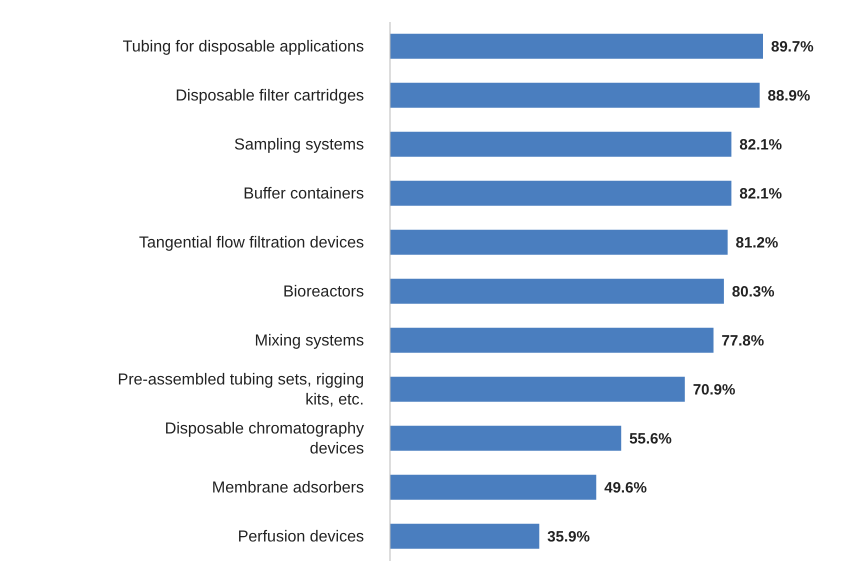 The height and width of the screenshot is (569, 851). What do you see at coordinates (309, 340) in the screenshot?
I see `y-tick-label: Mixing systems` at bounding box center [309, 340].